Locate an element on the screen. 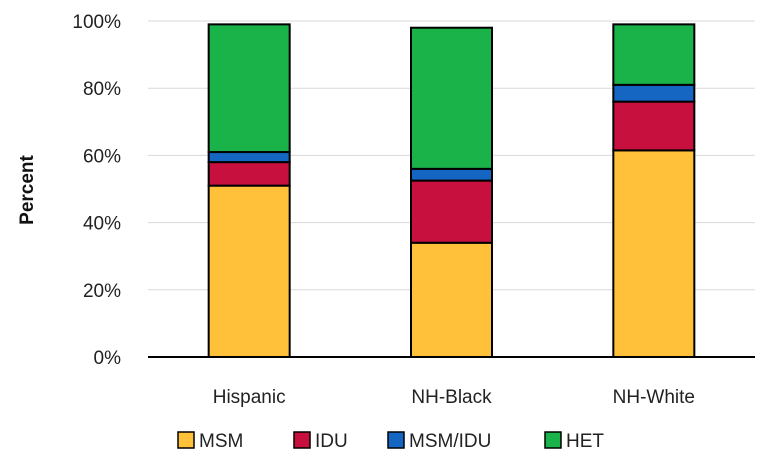  y-tick-labels: 0% 20% 40% 60% 80% 100% is located at coordinates (96, 190).